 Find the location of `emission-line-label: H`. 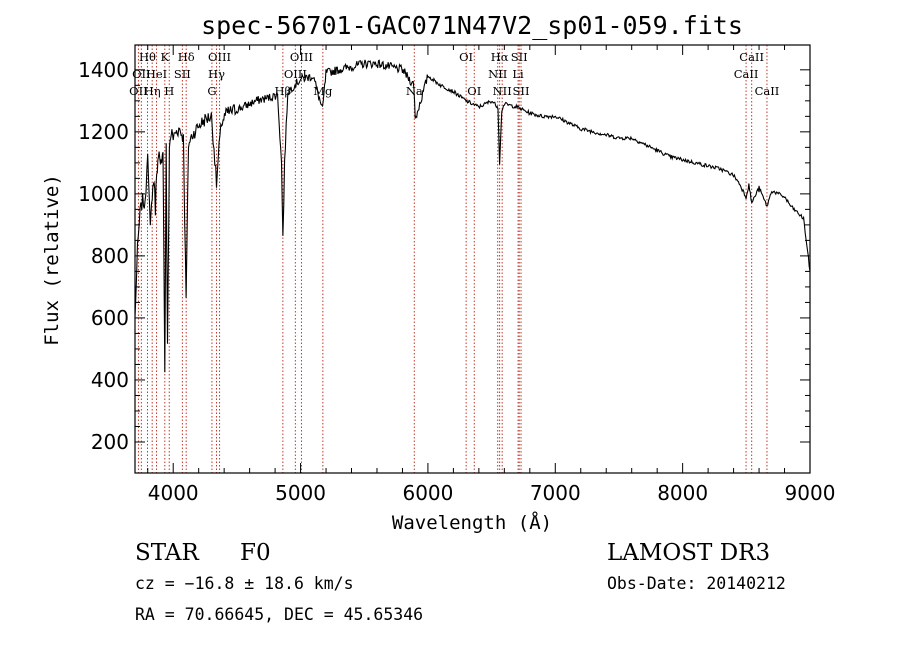

emission-line-label: H is located at coordinates (169, 91).